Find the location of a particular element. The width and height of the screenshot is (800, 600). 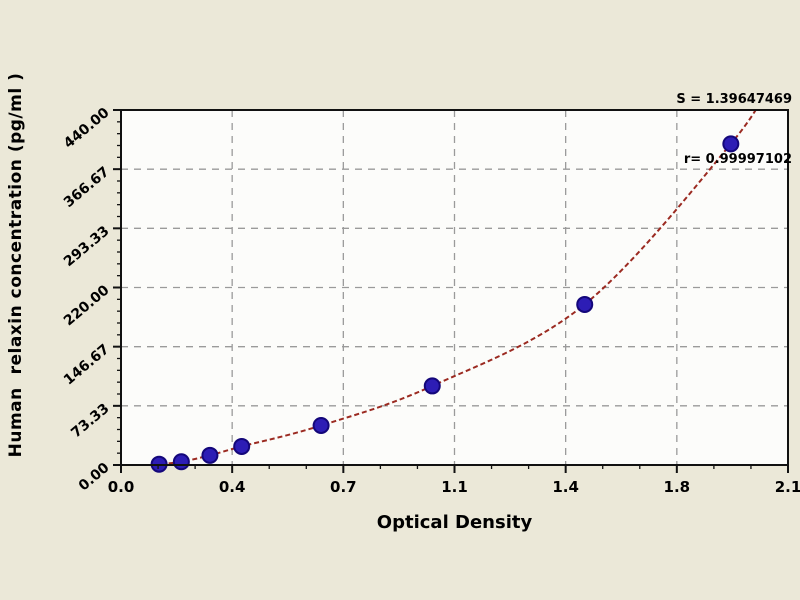

y-tick-label: 366.67 is located at coordinates (87, 187).